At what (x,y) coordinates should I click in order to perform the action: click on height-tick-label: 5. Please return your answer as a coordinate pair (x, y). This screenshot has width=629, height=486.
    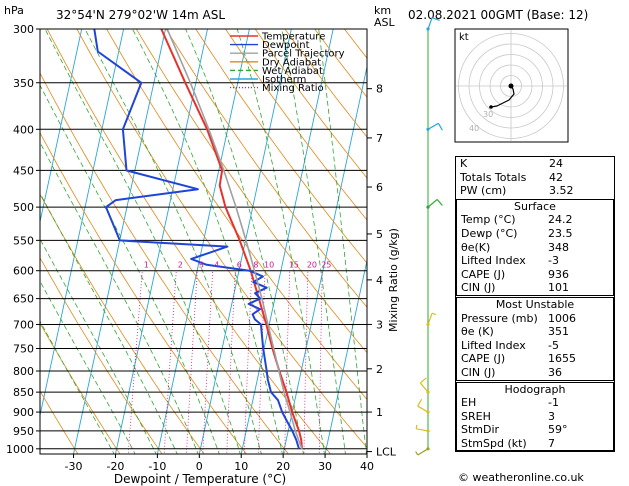
    Looking at the image, I should click on (379, 234).